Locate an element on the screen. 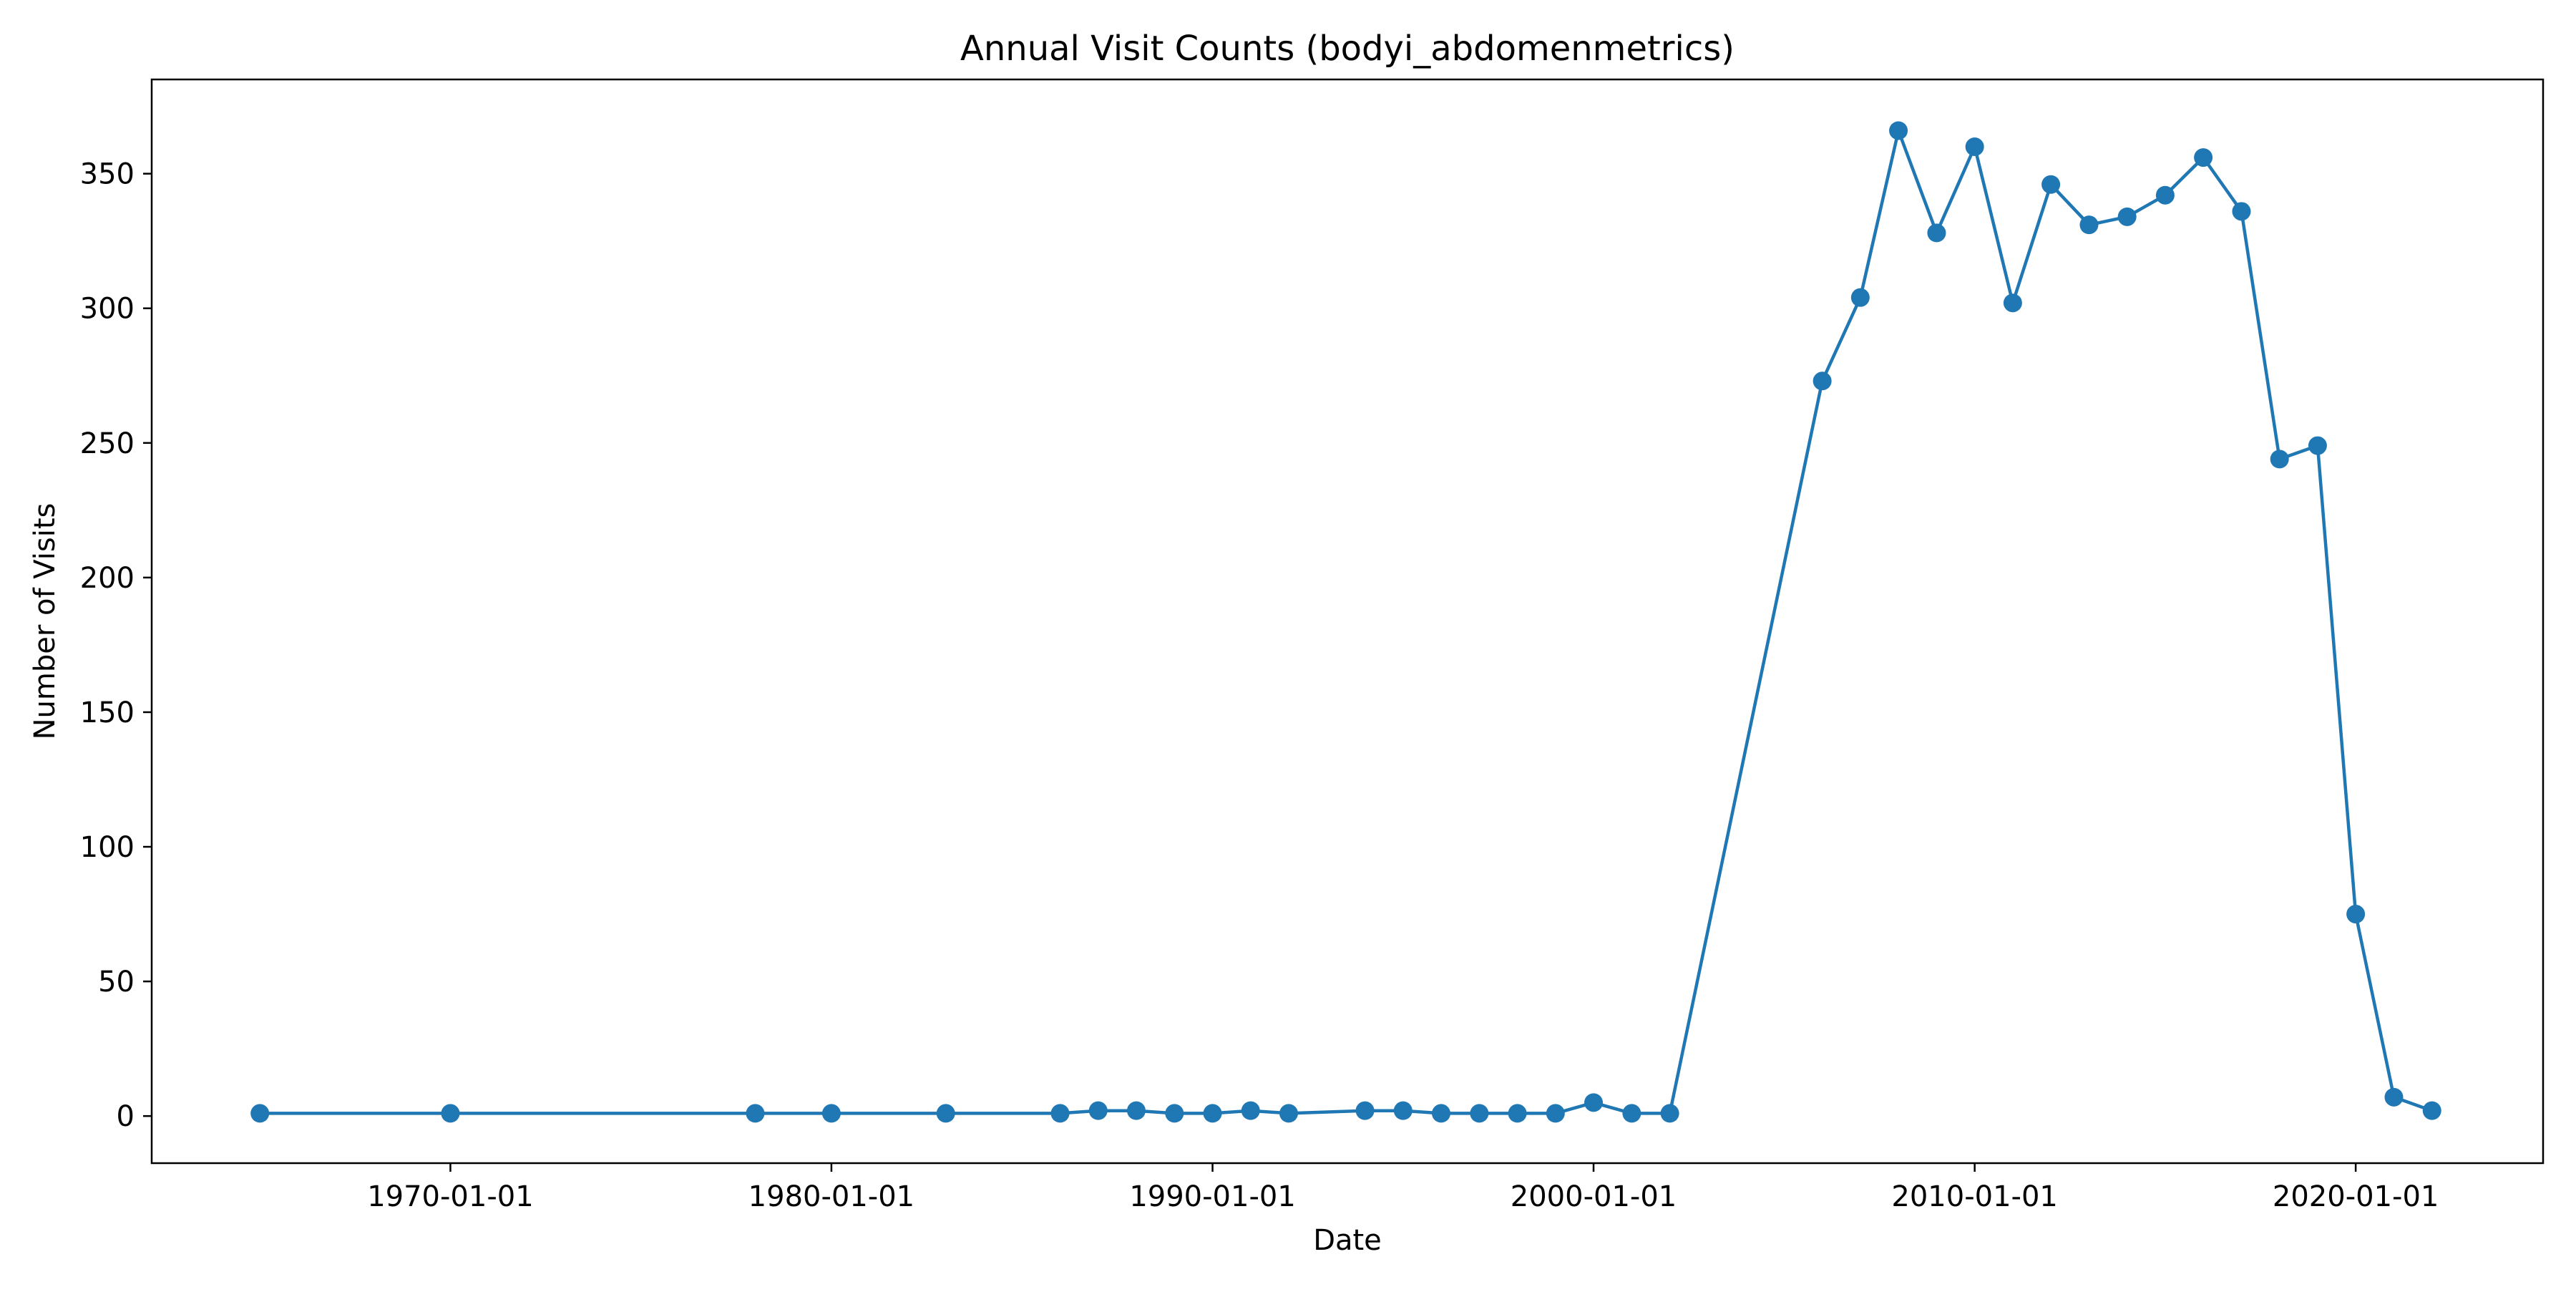  x-tick-label: 1990-01-01 is located at coordinates (1212, 1196).